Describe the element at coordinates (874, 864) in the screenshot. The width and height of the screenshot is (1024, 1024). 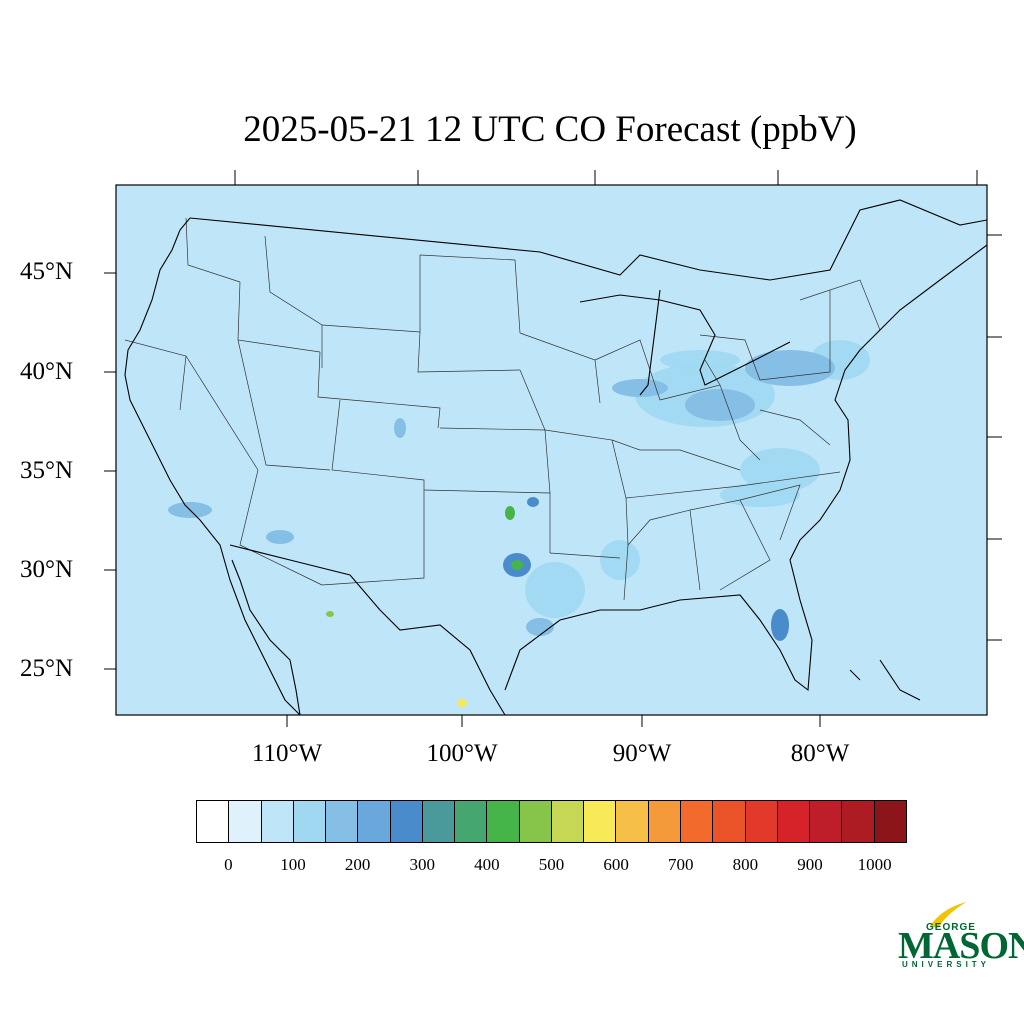
I see `colorbar-tick-label: 1000` at that location.